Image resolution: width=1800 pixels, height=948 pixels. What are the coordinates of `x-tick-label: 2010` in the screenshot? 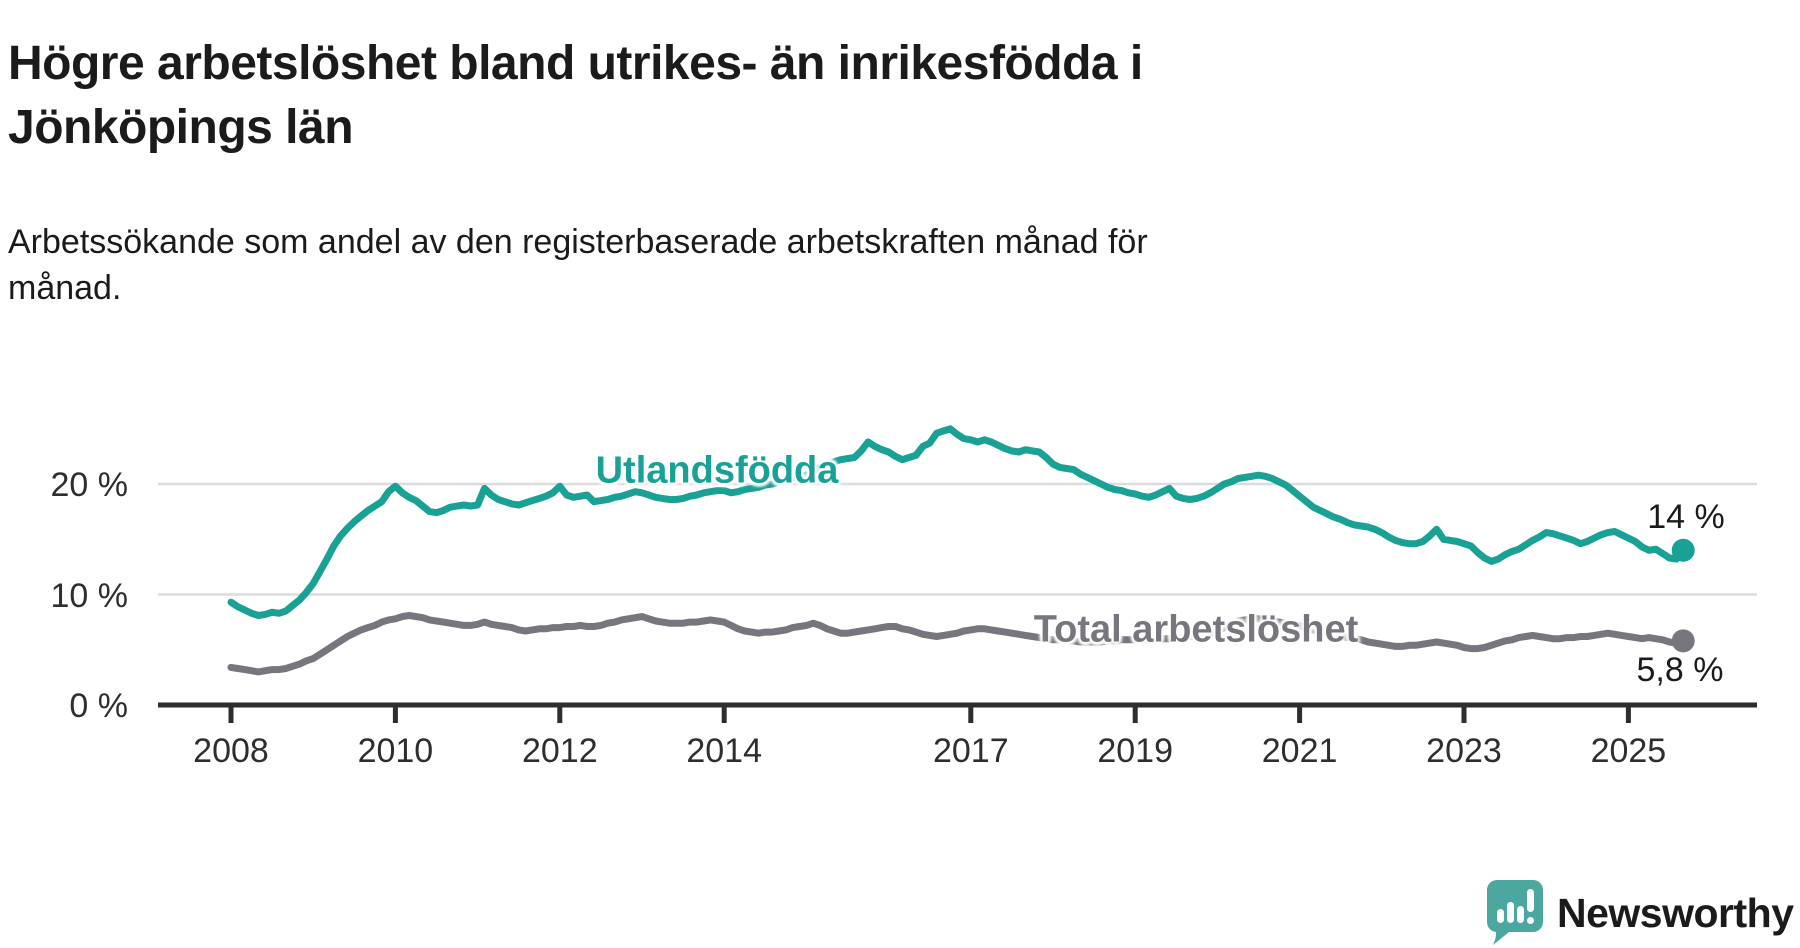 It's located at (395, 751).